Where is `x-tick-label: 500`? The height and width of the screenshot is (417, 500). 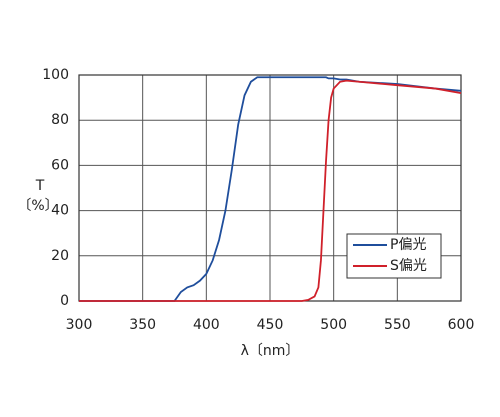
x-tick-label: 500 is located at coordinates (333, 325).